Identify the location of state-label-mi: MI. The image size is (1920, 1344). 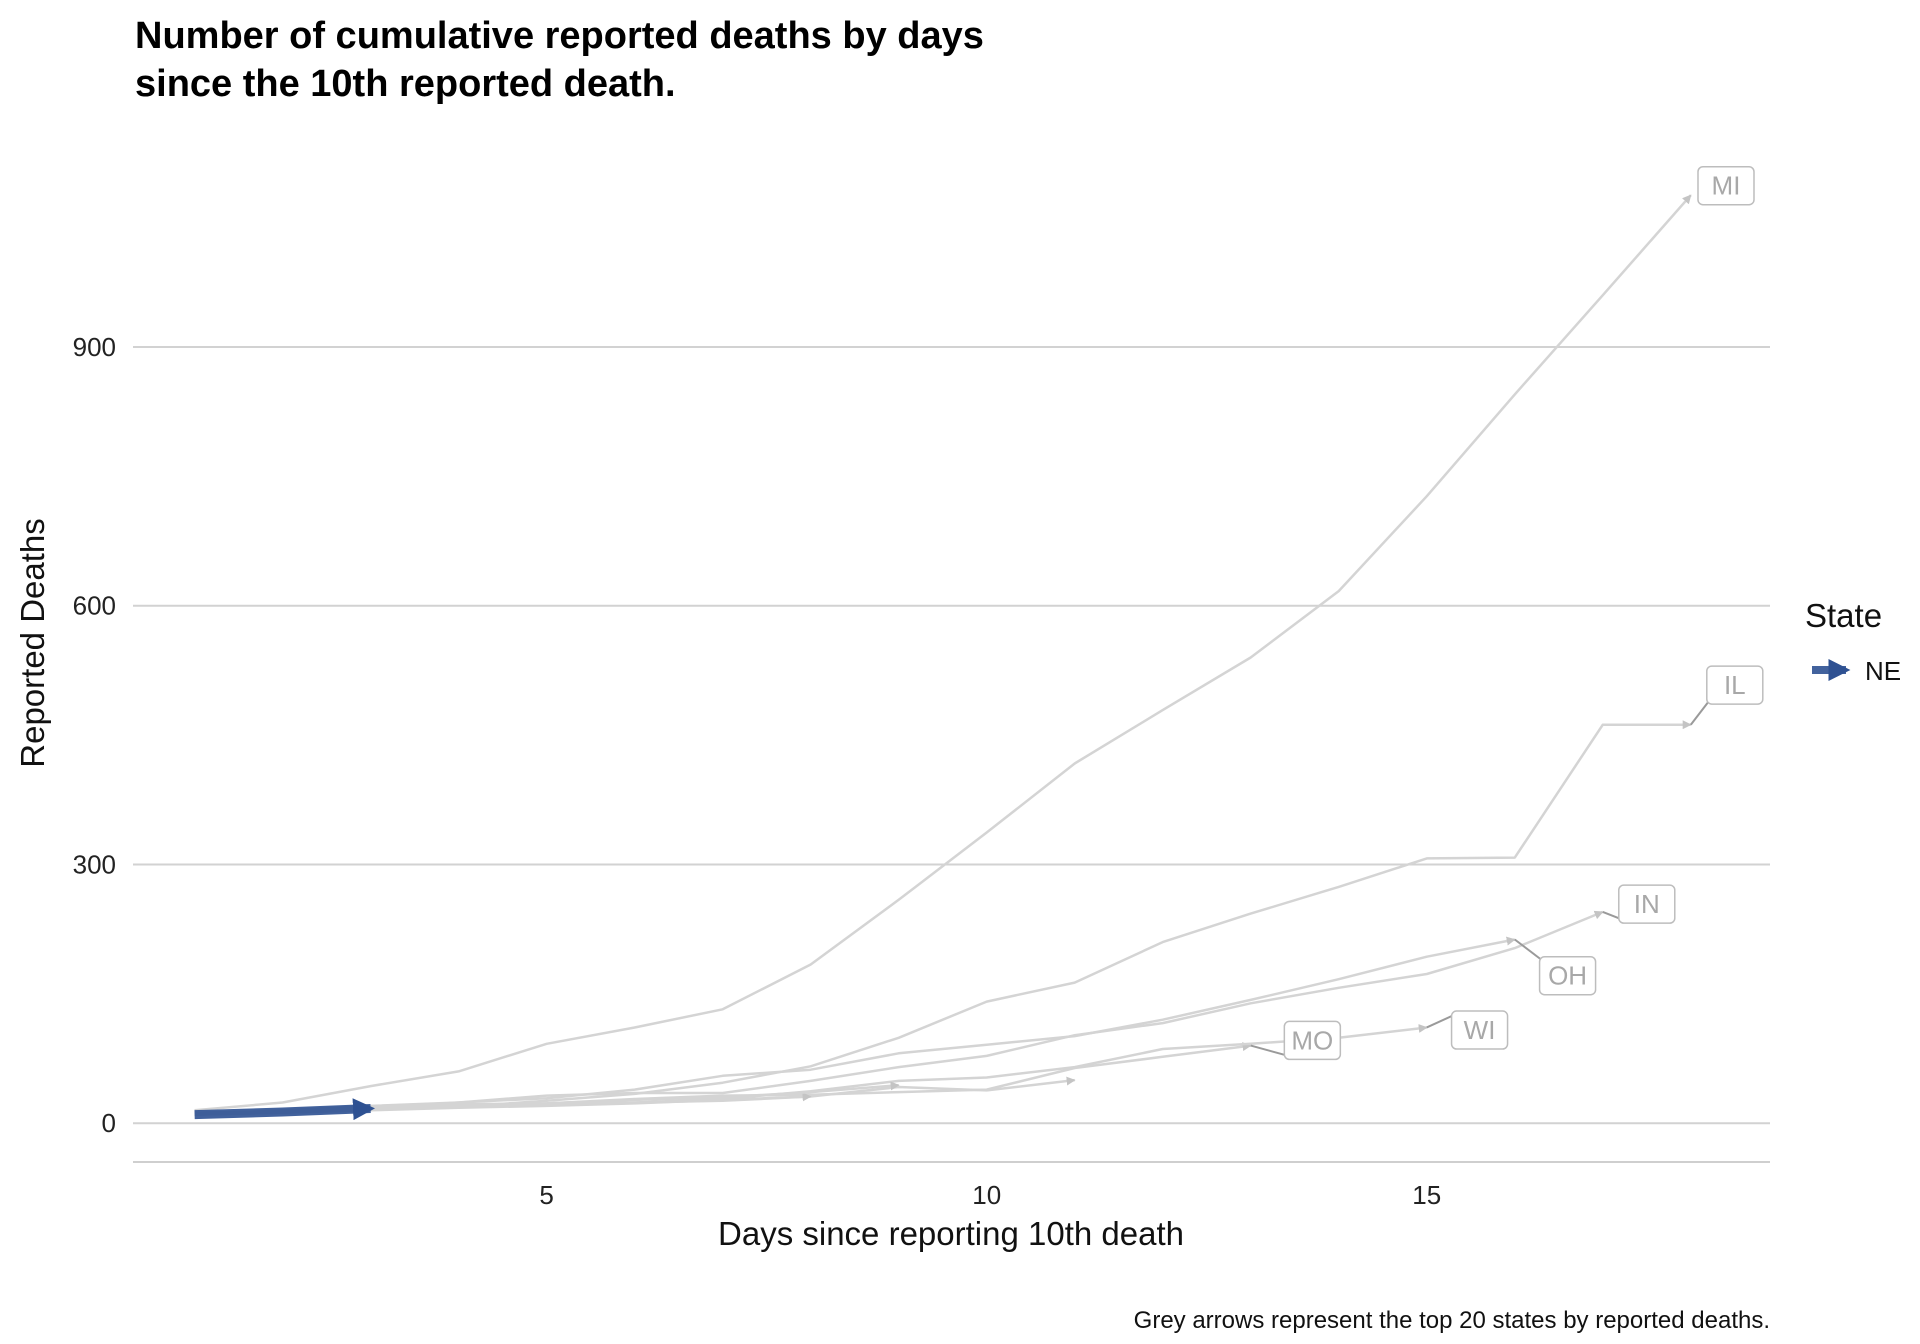
(1726, 185).